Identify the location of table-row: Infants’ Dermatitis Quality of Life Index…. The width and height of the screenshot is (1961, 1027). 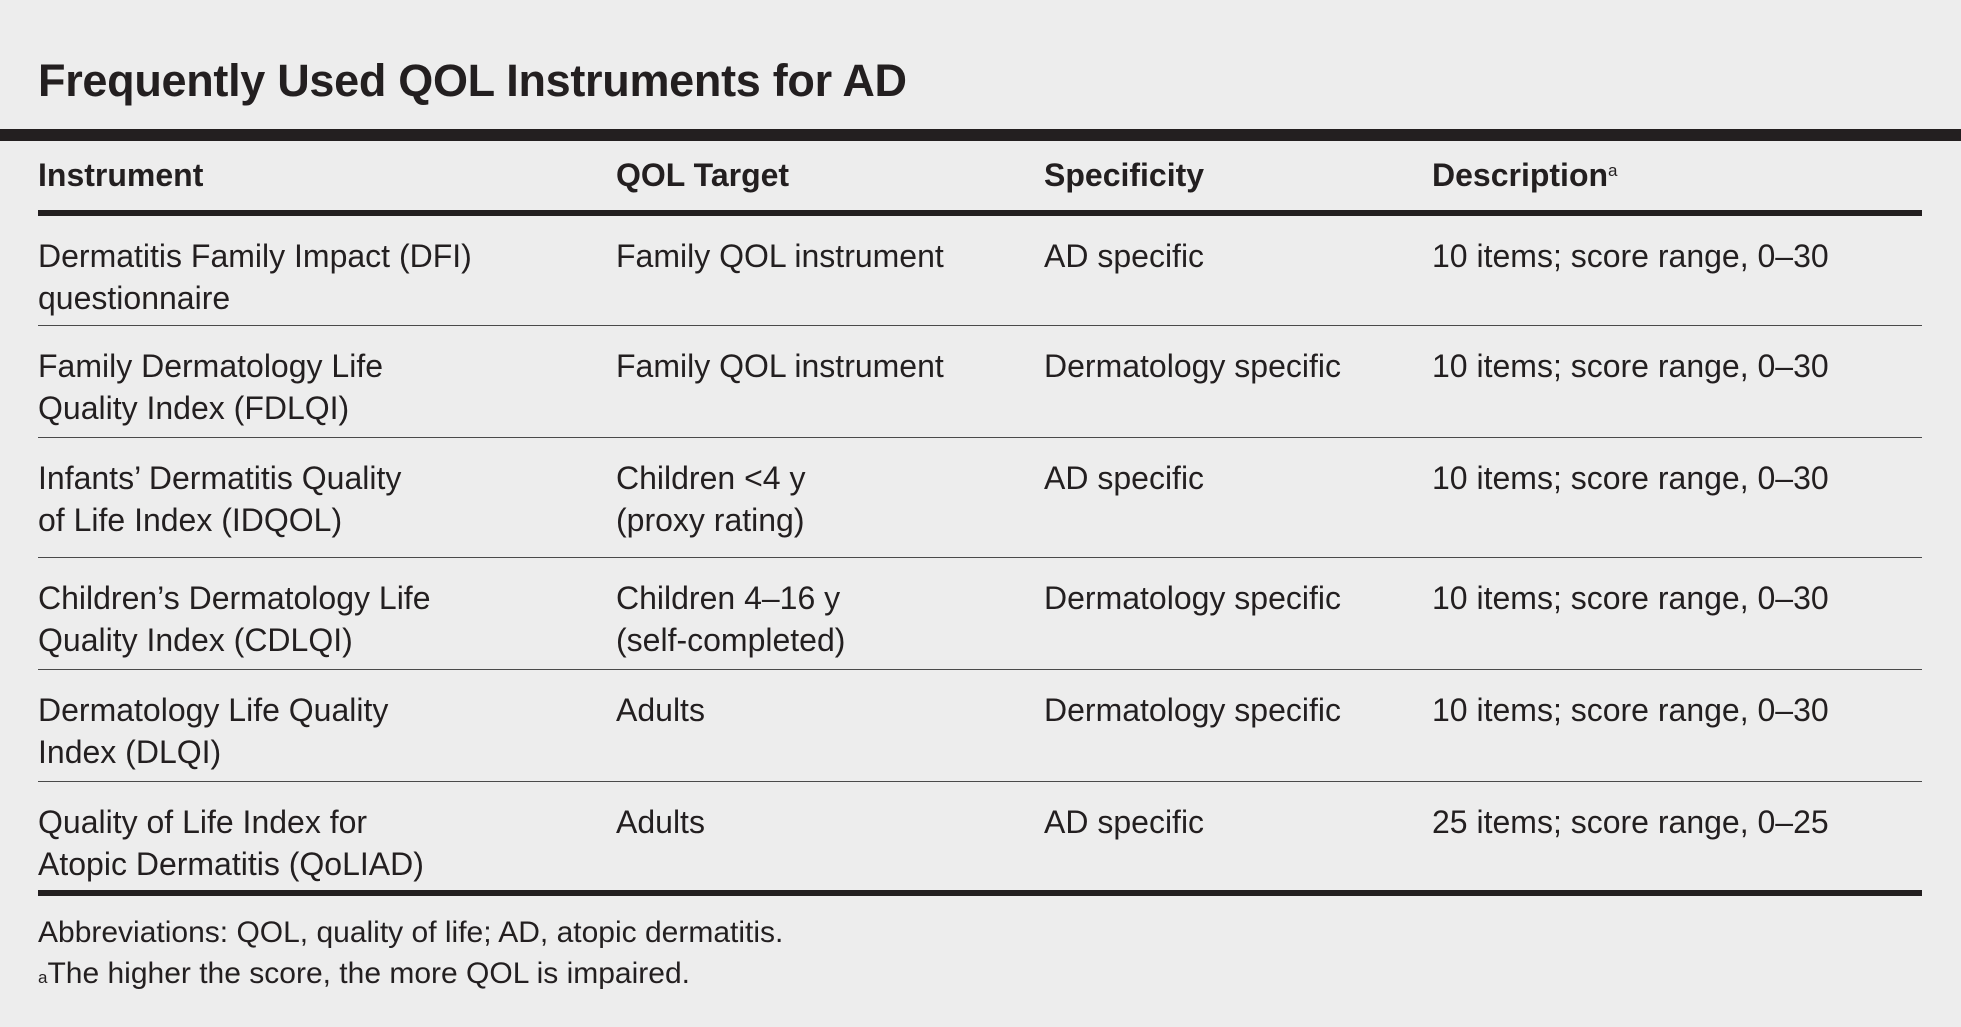
(980, 497).